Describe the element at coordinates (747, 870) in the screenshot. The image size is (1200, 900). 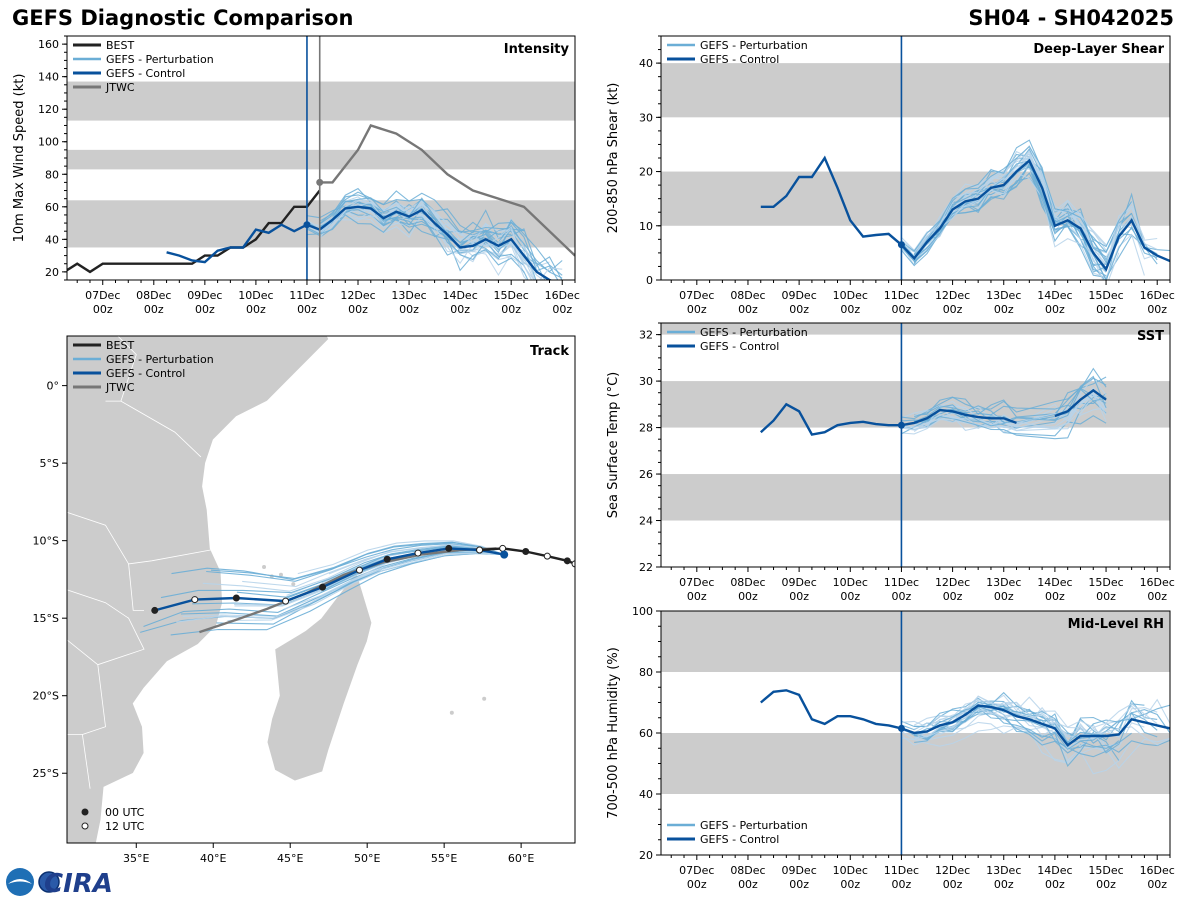
I see `rh-xtick-date: 08Dec` at that location.